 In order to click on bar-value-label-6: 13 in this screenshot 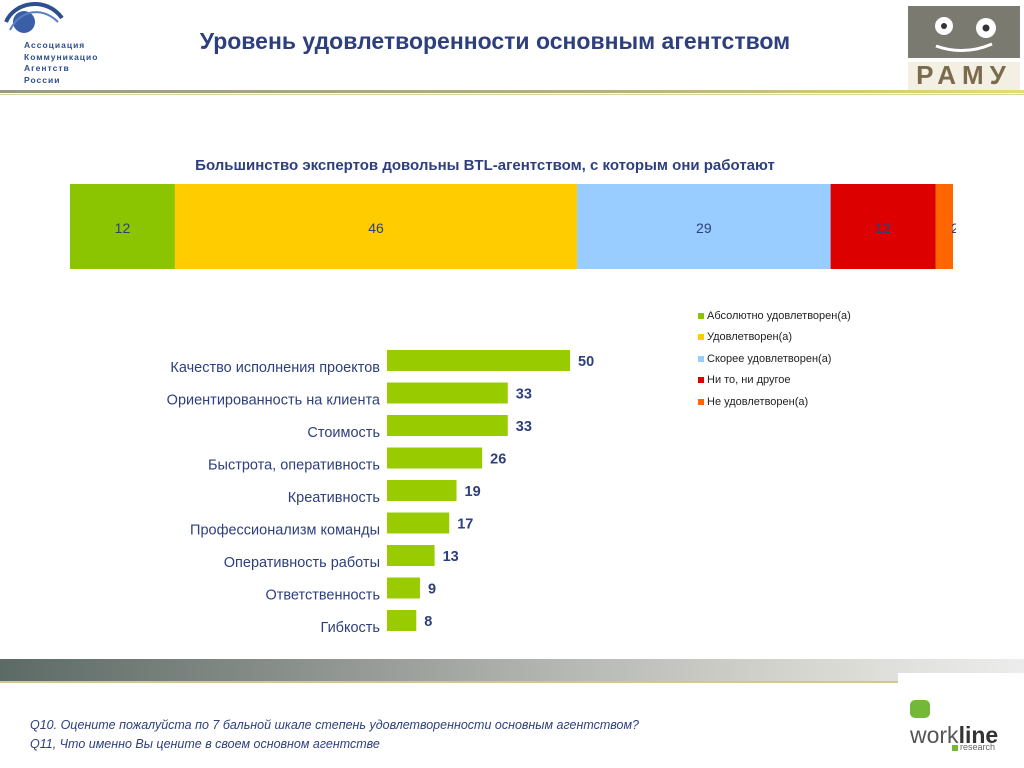, I will do `click(451, 557)`.